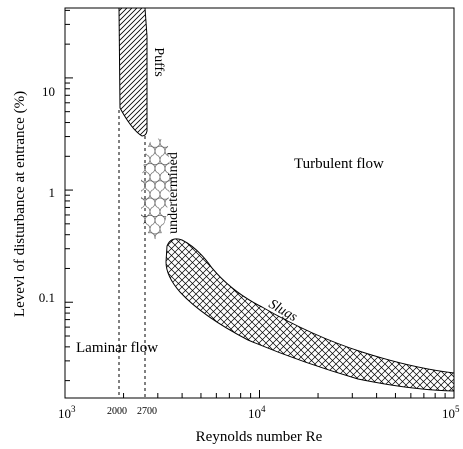  Describe the element at coordinates (259, 394) in the screenshot. I see `x-axis-ticks` at that location.